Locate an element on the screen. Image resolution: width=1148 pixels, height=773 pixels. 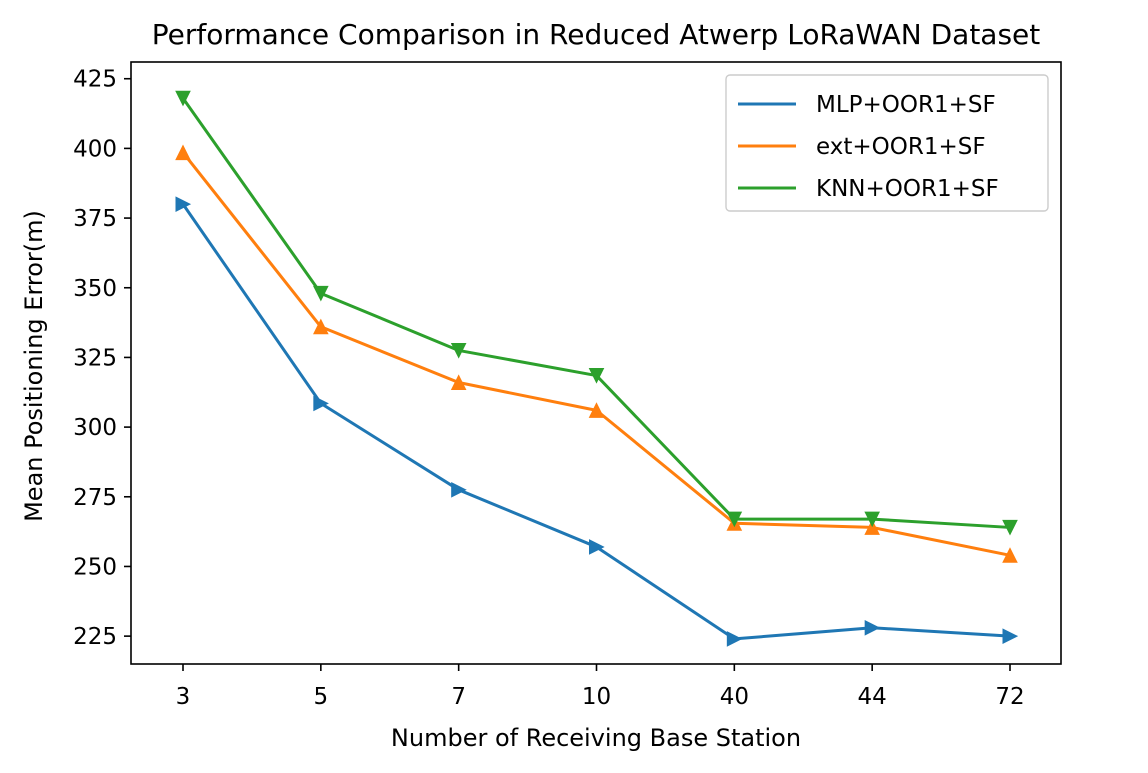
legend-label: KNN+OOR1+SF is located at coordinates (907, 189).